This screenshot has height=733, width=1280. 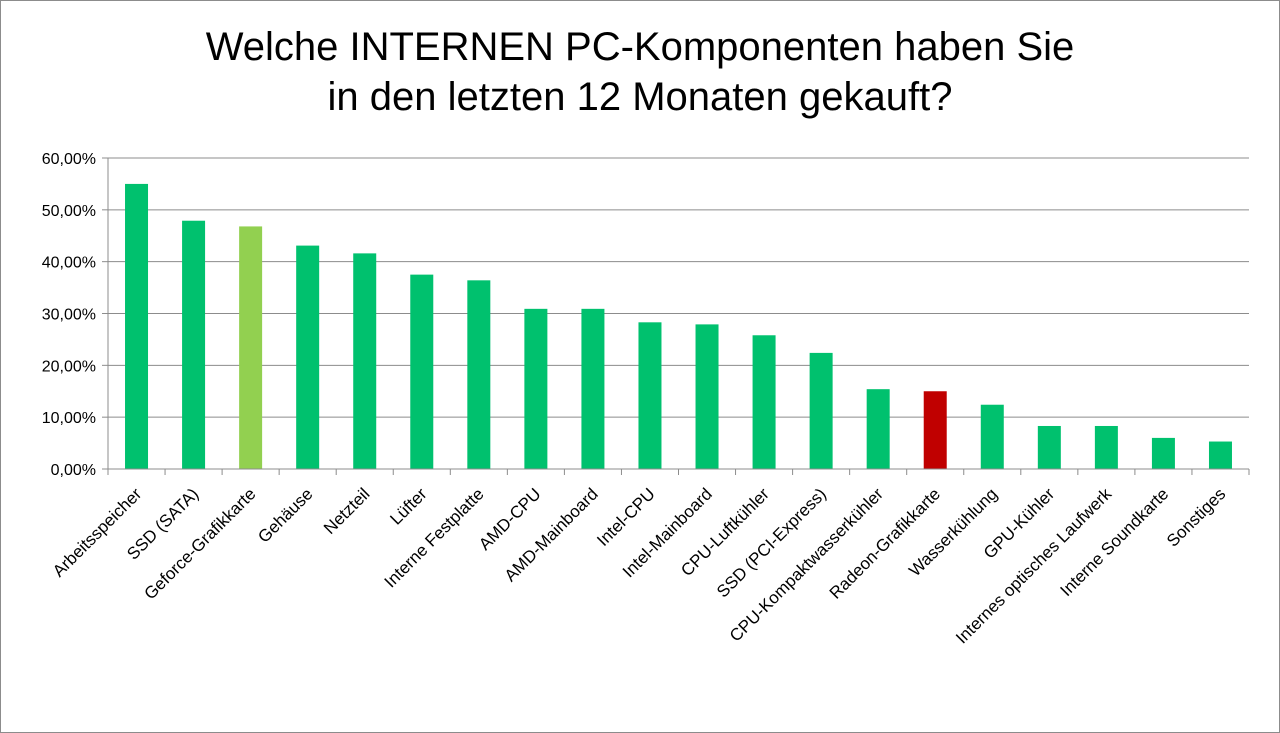 What do you see at coordinates (199, 543) in the screenshot?
I see `x-tick-label: Geforce-Grafikkarte` at bounding box center [199, 543].